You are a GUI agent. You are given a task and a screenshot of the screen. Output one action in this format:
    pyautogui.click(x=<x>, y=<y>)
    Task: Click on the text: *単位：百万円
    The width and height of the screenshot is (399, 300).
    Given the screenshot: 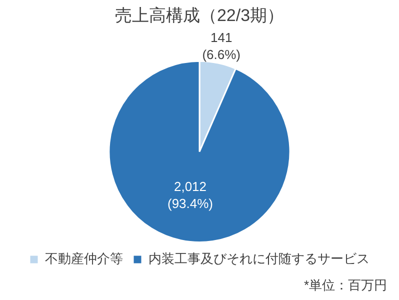 What is the action you would take?
    pyautogui.click(x=345, y=285)
    